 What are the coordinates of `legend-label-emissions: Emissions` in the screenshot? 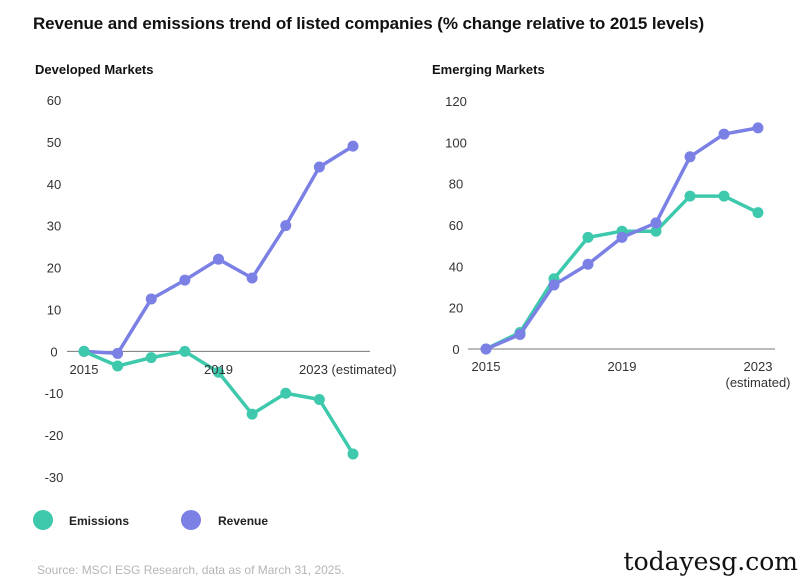 It's located at (99, 521).